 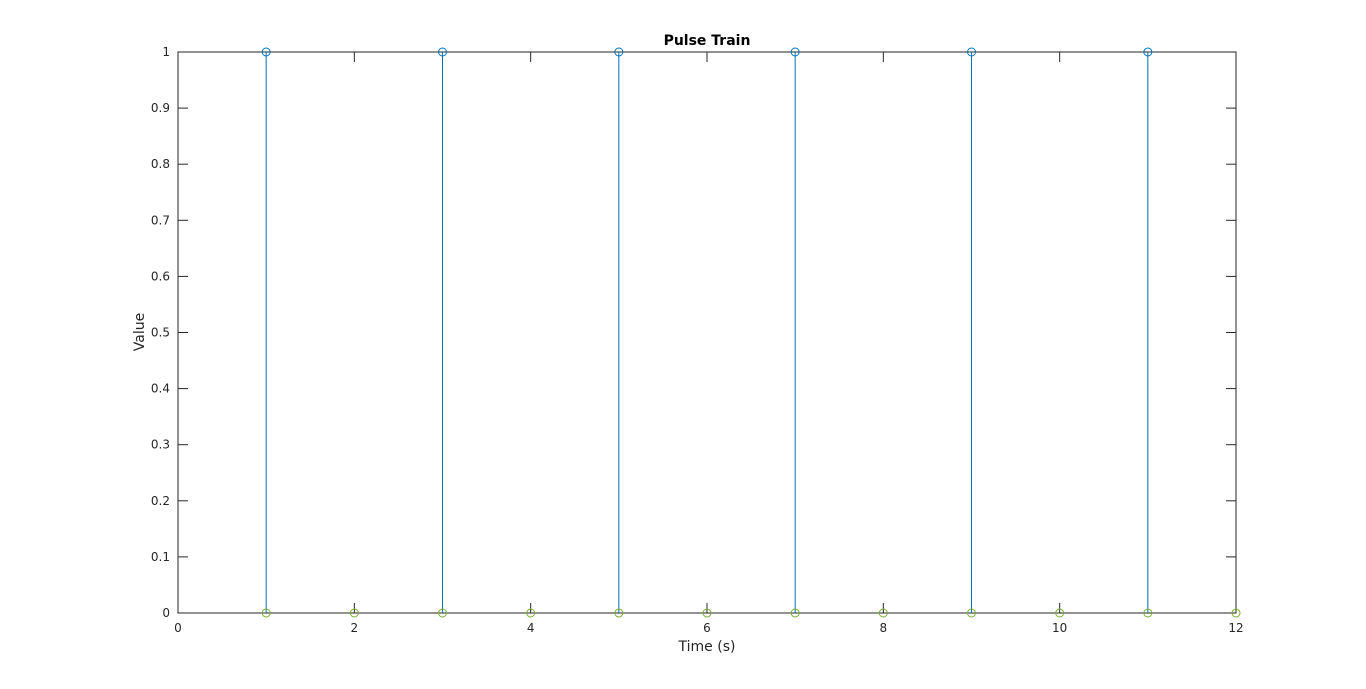 What do you see at coordinates (160, 333) in the screenshot?
I see `y-tick-label: 0.5` at bounding box center [160, 333].